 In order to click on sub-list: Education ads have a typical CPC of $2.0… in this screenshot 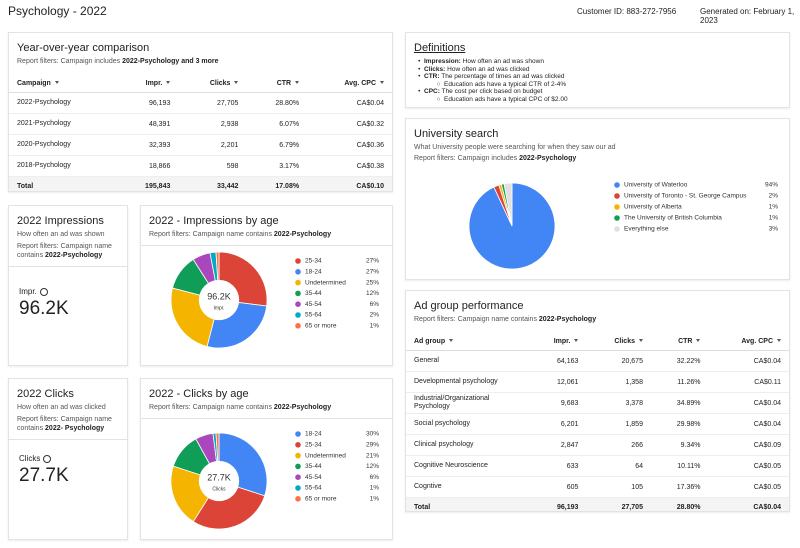, I will do `click(616, 100)`.